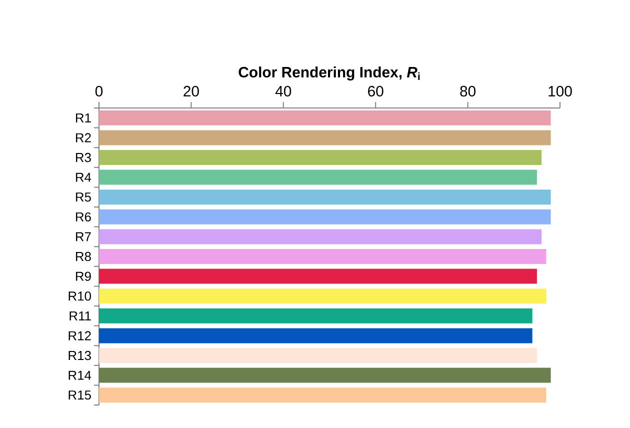 The height and width of the screenshot is (428, 630). I want to click on y-tick-label: R10, so click(79, 296).